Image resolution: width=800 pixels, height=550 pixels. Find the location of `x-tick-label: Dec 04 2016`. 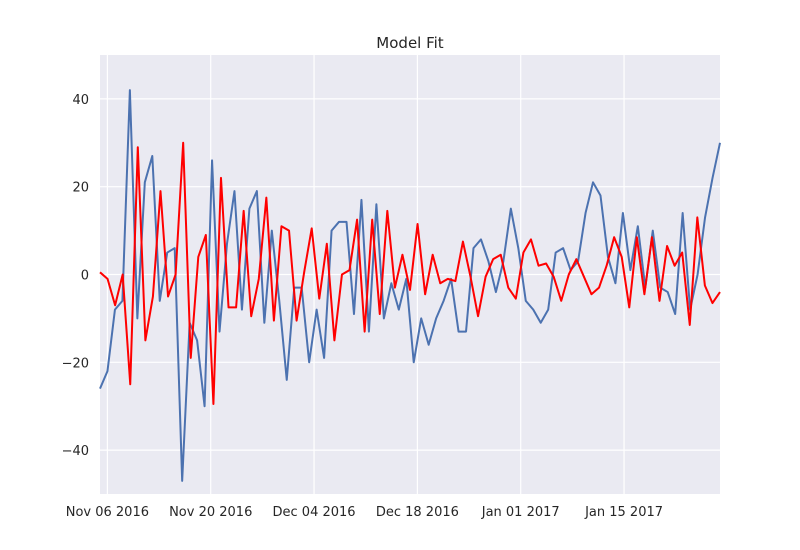

x-tick-label: Dec 04 2016 is located at coordinates (314, 512).